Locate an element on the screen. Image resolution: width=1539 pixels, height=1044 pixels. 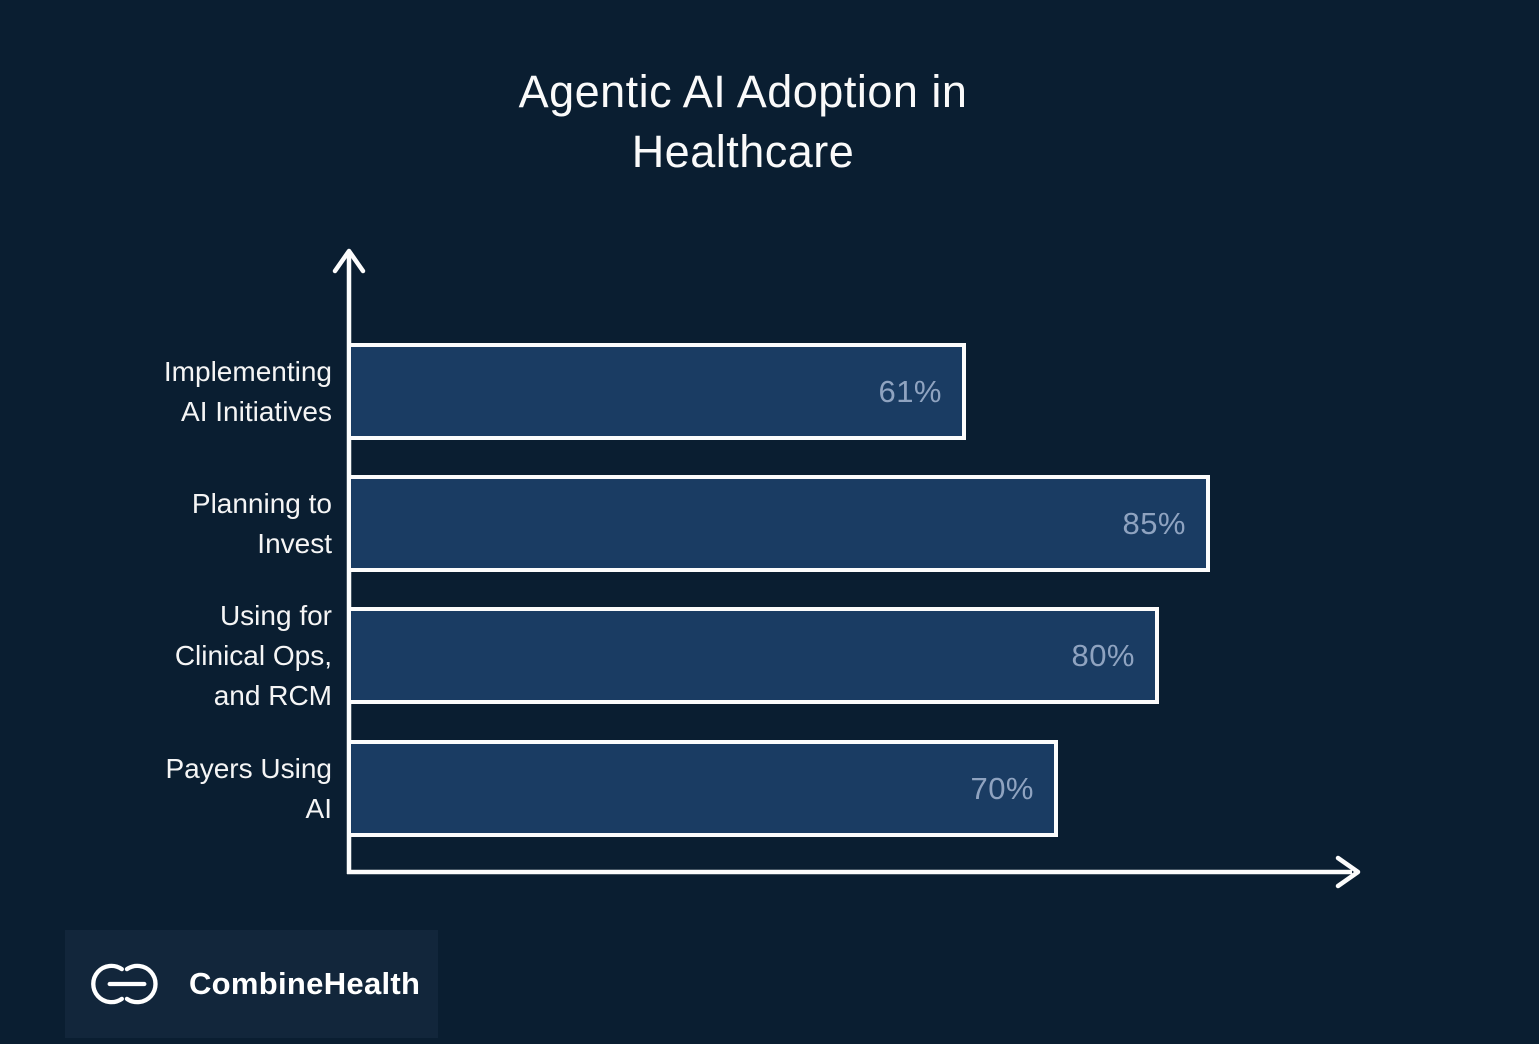
category-label: Using for Clinical Ops, and RCM is located at coordinates (253, 655).